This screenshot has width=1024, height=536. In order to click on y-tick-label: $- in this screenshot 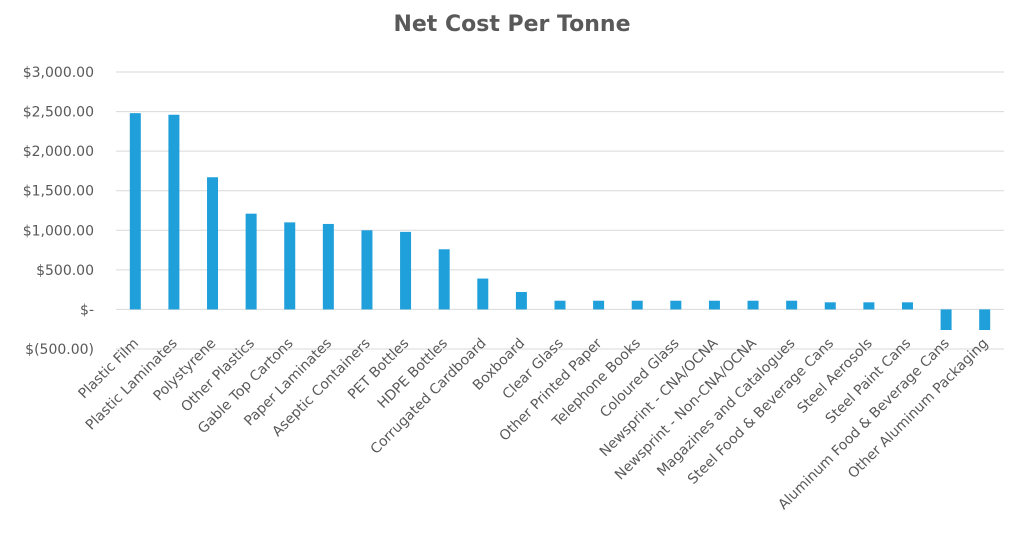, I will do `click(87, 310)`.